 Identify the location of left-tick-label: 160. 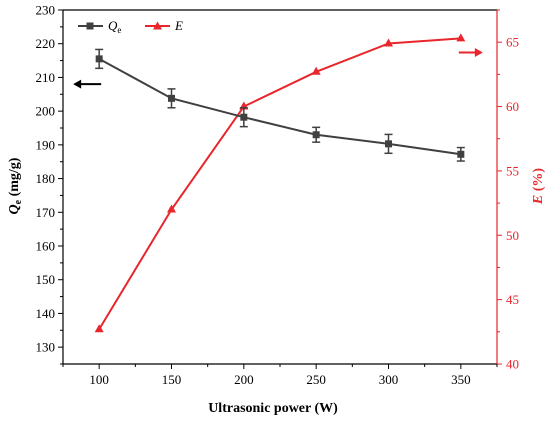
(46, 246).